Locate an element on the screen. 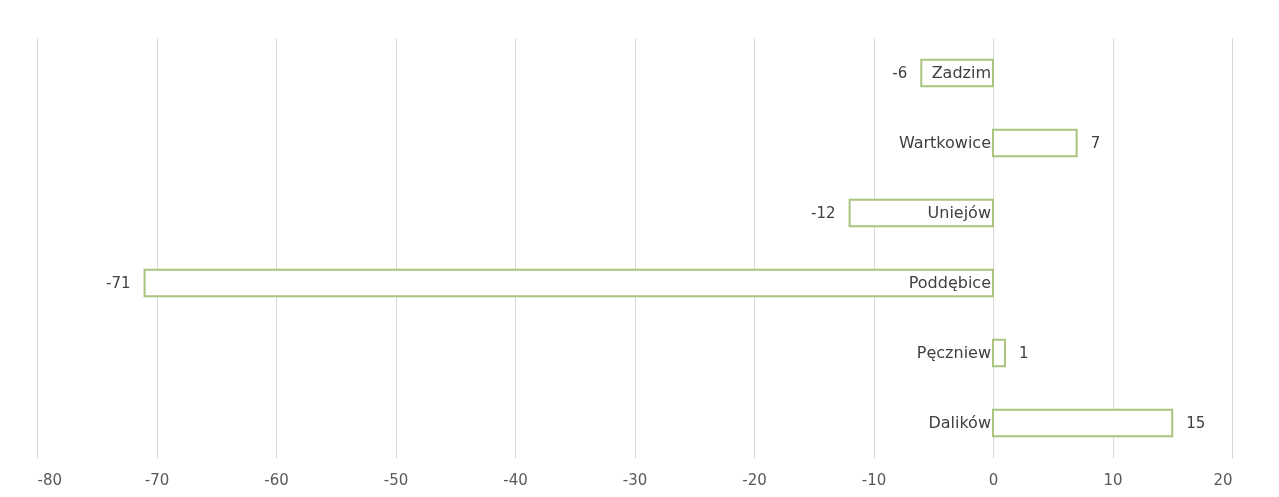 The height and width of the screenshot is (497, 1279). y-tick-label: Pęczniew is located at coordinates (953, 352).